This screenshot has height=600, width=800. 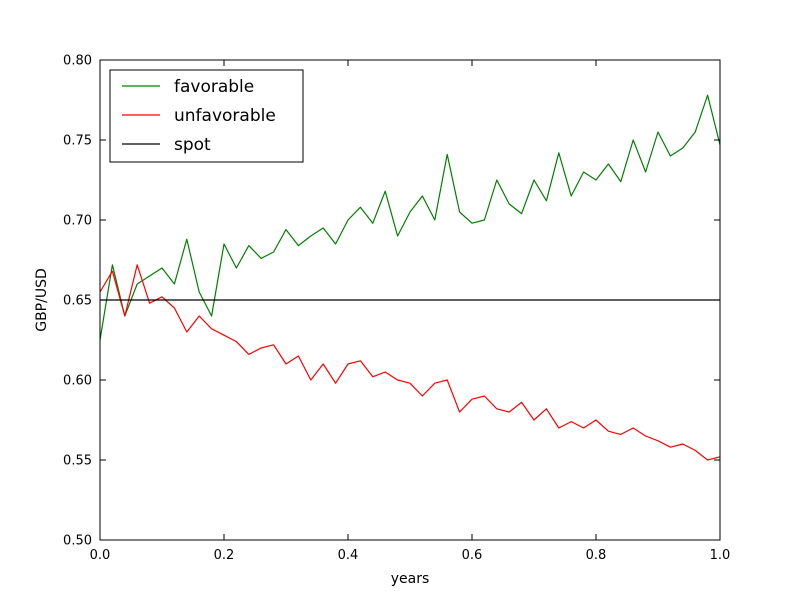 What do you see at coordinates (720, 555) in the screenshot?
I see `x-tick-label: 1.0` at bounding box center [720, 555].